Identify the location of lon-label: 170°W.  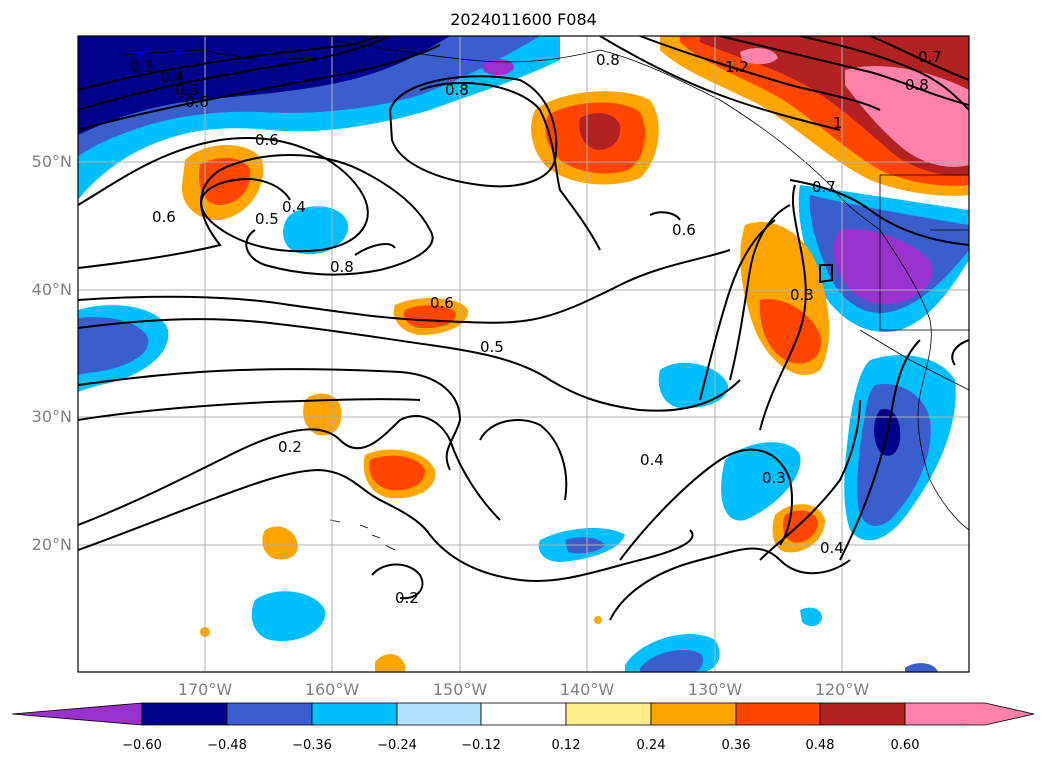
(205, 689).